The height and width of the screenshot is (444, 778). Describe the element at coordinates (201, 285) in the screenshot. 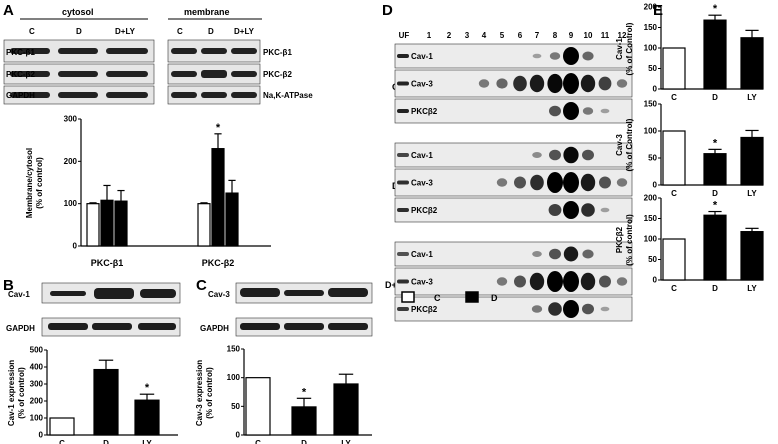

I see `panel-letter-c: C` at that location.